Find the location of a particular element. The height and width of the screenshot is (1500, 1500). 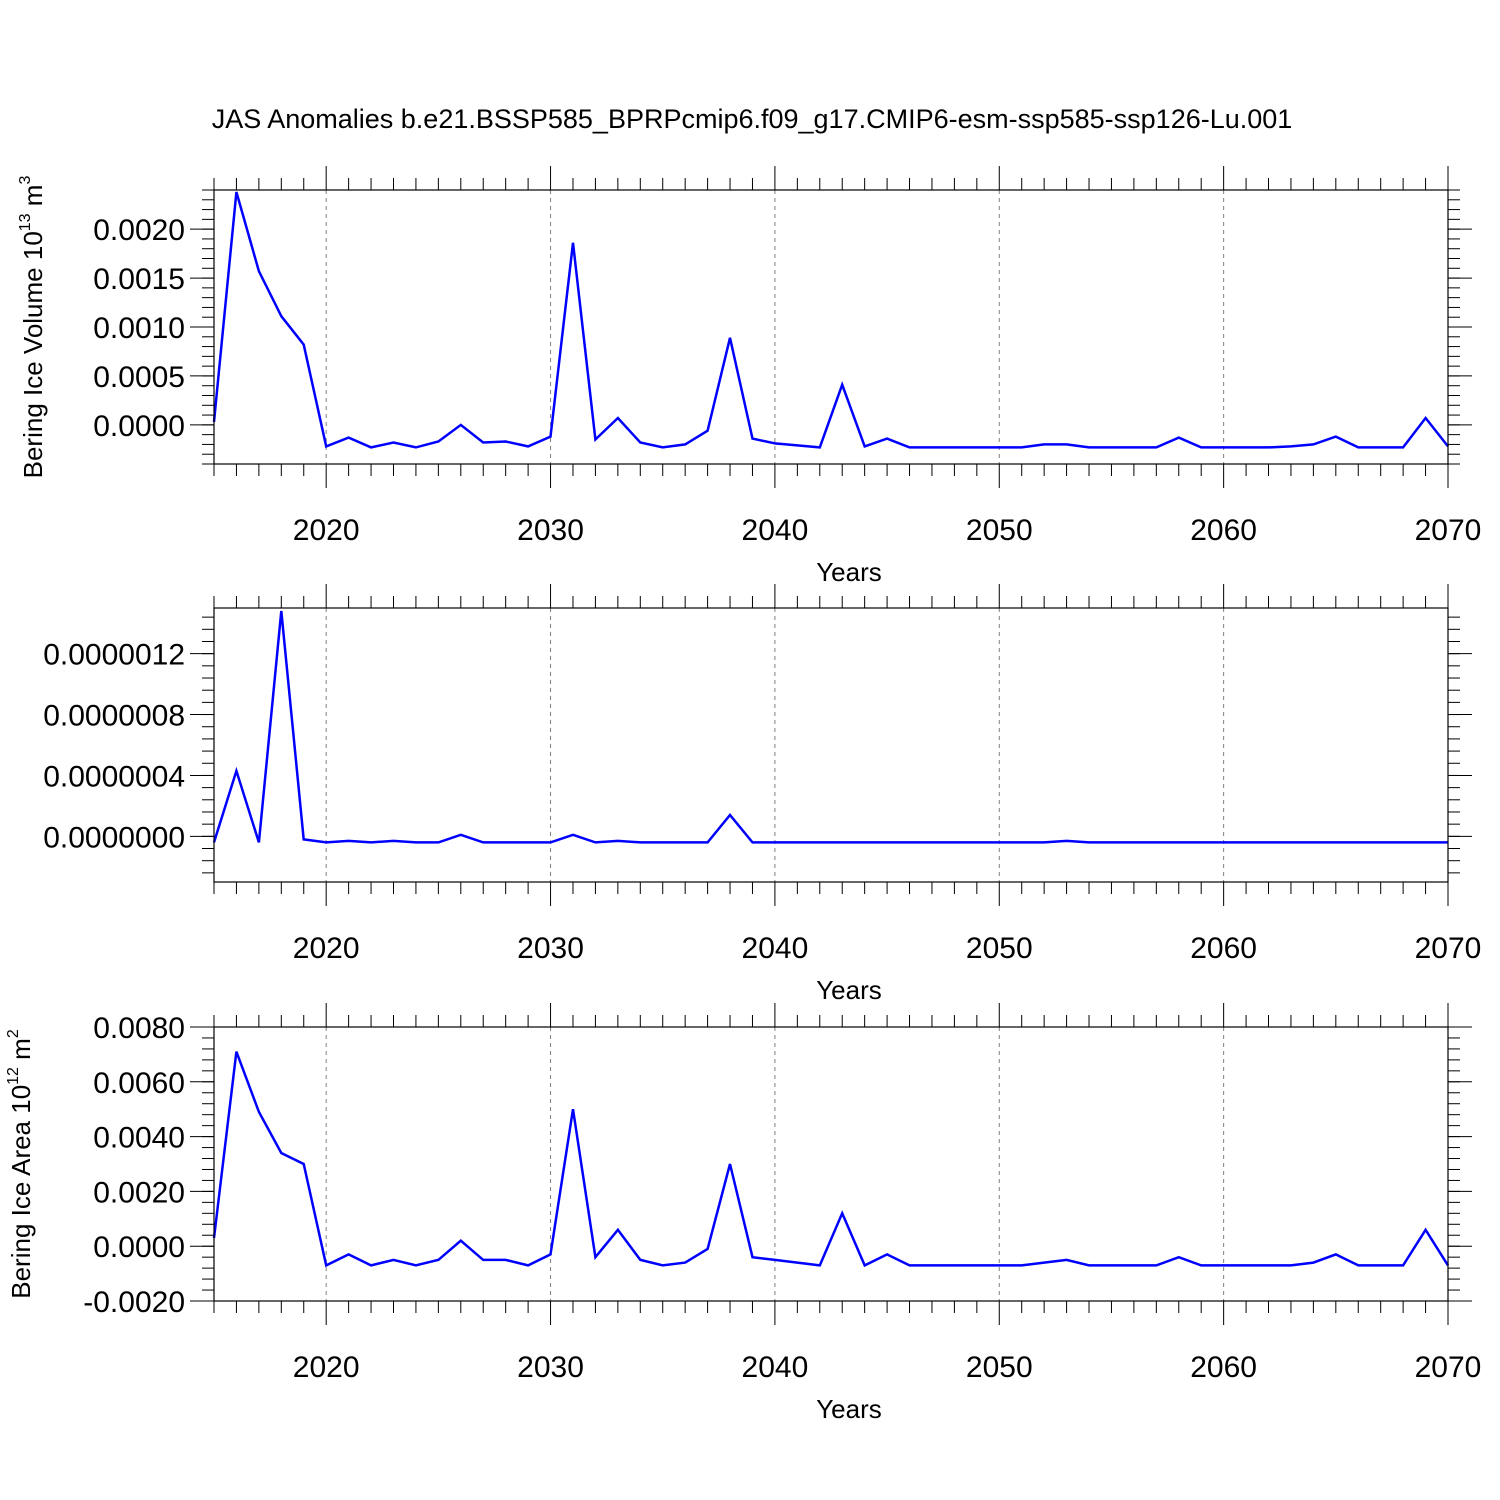

y-tick-label: 0.0000008 is located at coordinates (114, 716).